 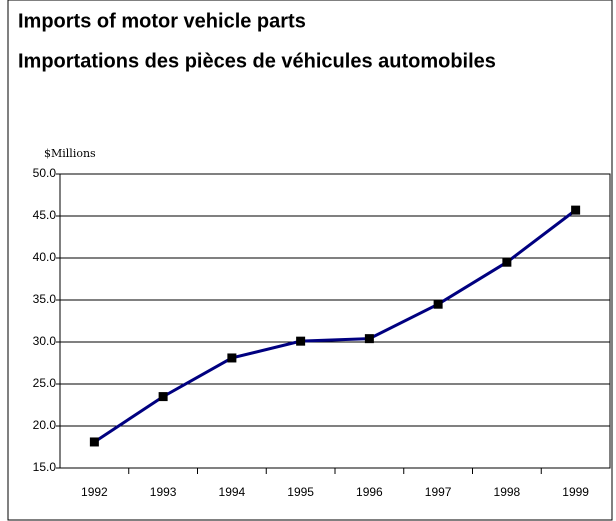 I want to click on y-tick-label: 35.0, so click(x=45, y=299).